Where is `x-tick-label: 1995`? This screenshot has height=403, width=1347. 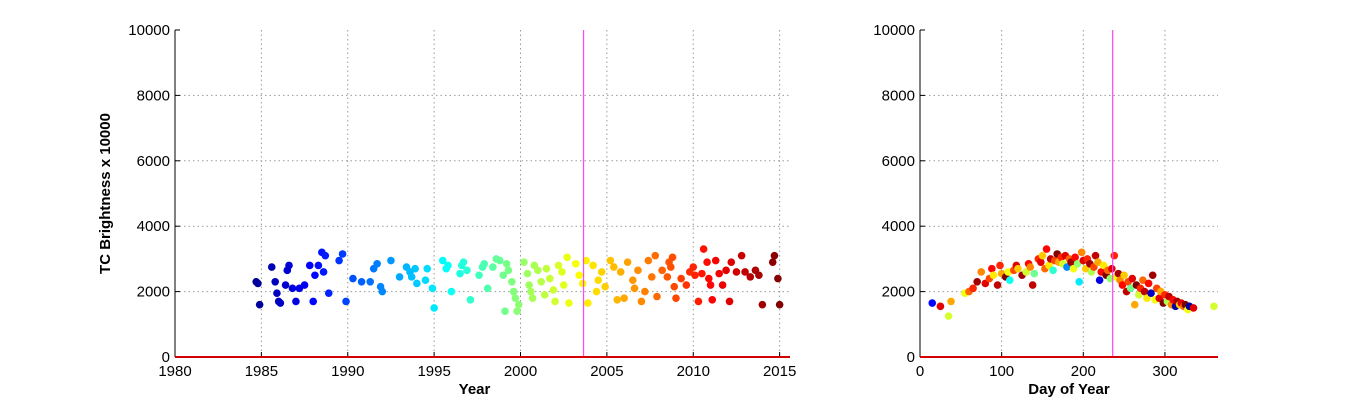
x-tick-label: 1995 is located at coordinates (433, 371).